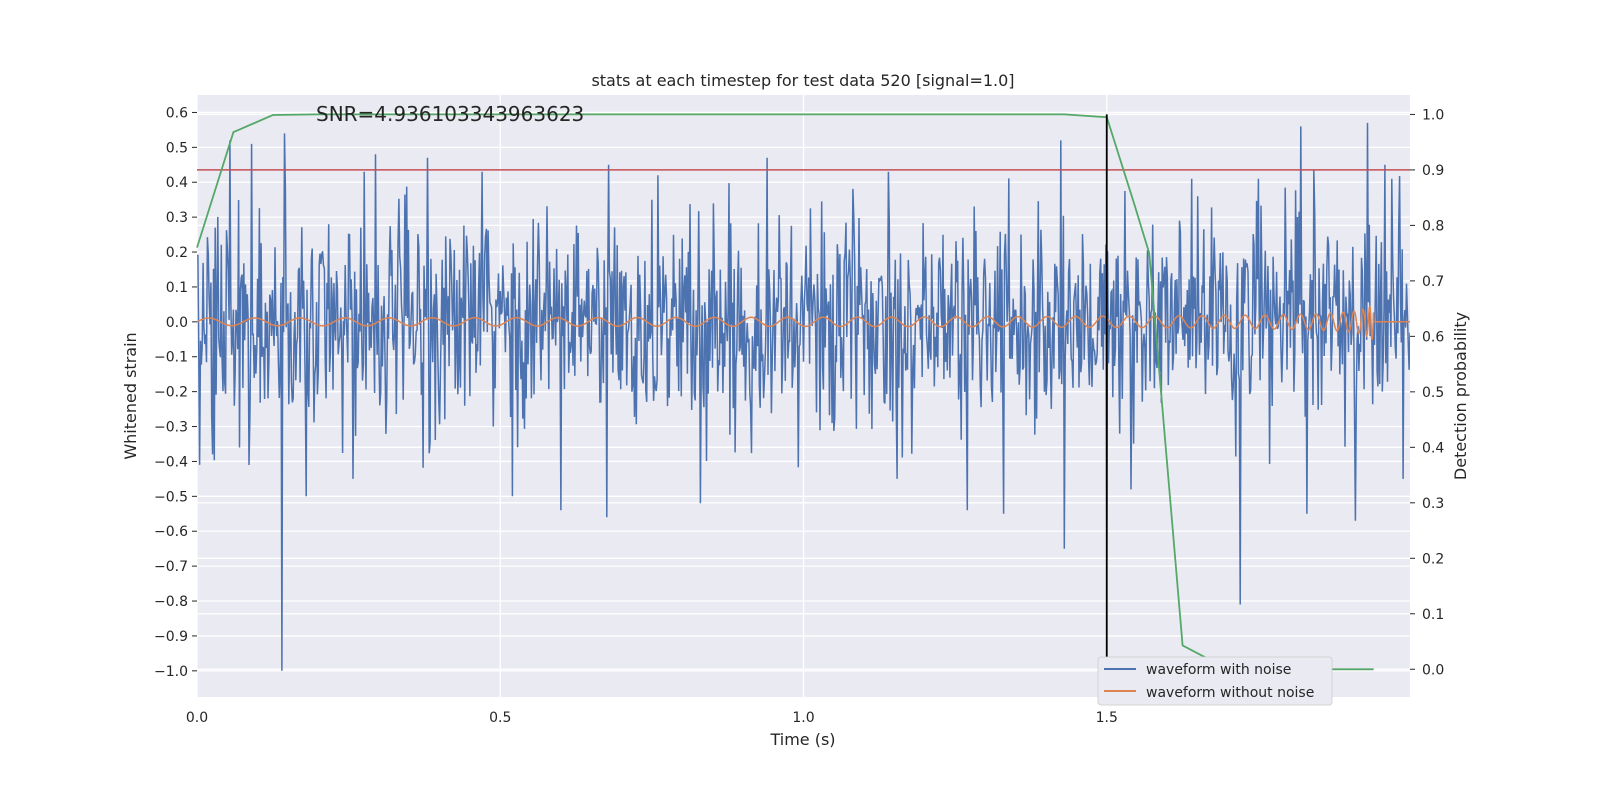 The image size is (1600, 800). What do you see at coordinates (803, 718) in the screenshot?
I see `x-tick-label: 1.0` at bounding box center [803, 718].